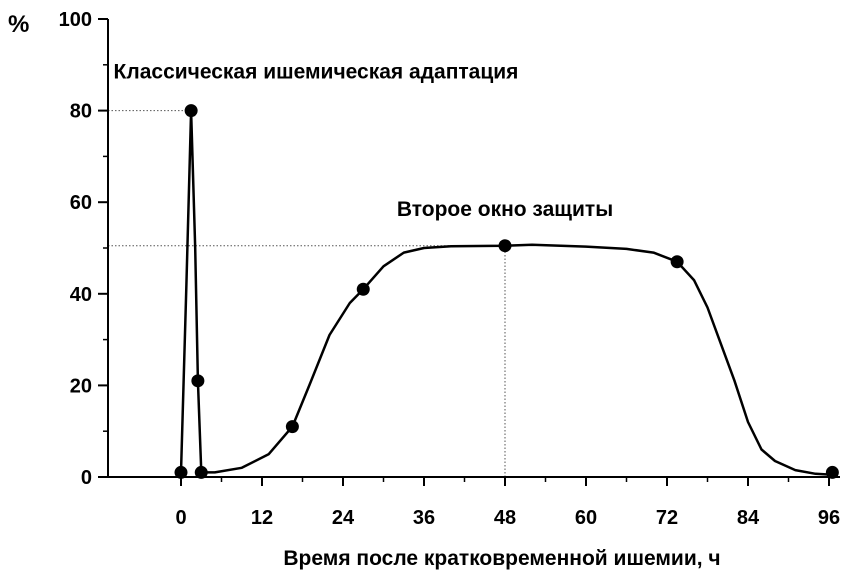  I want to click on x-tick-label-36: 36, so click(424, 518).